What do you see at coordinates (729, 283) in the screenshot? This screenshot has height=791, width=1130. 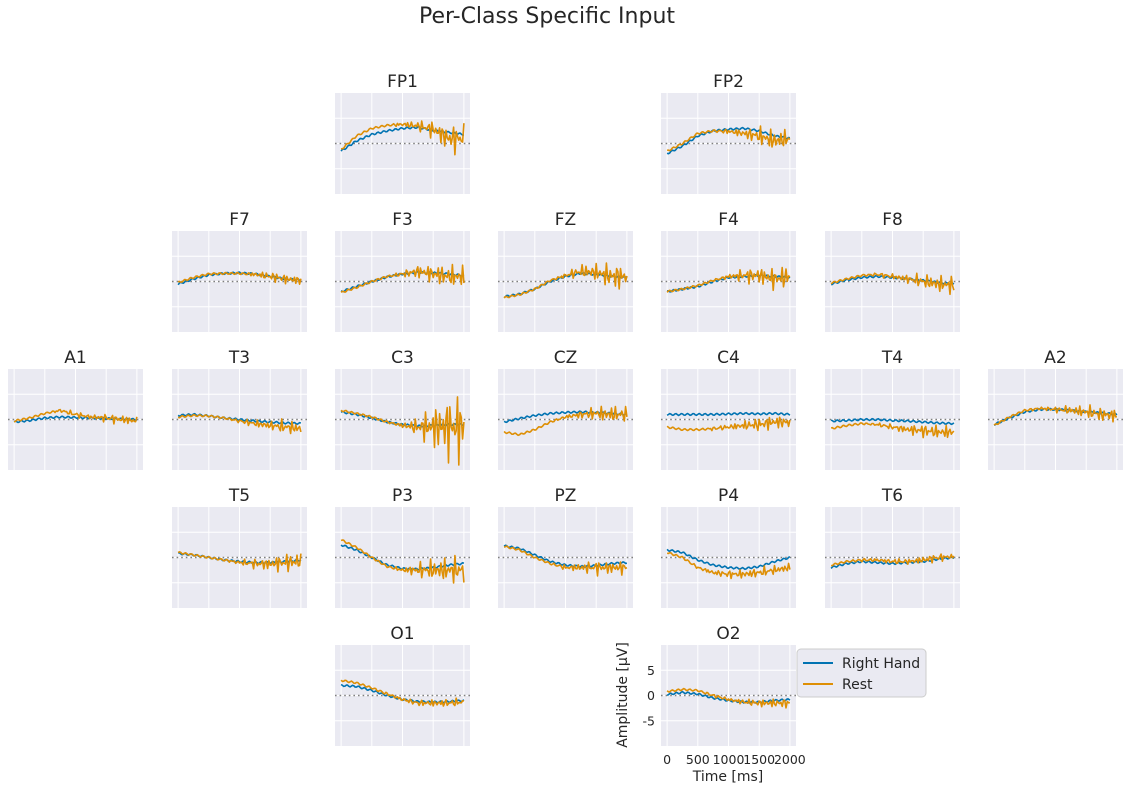 I see `series-right-hand-f4` at bounding box center [729, 283].